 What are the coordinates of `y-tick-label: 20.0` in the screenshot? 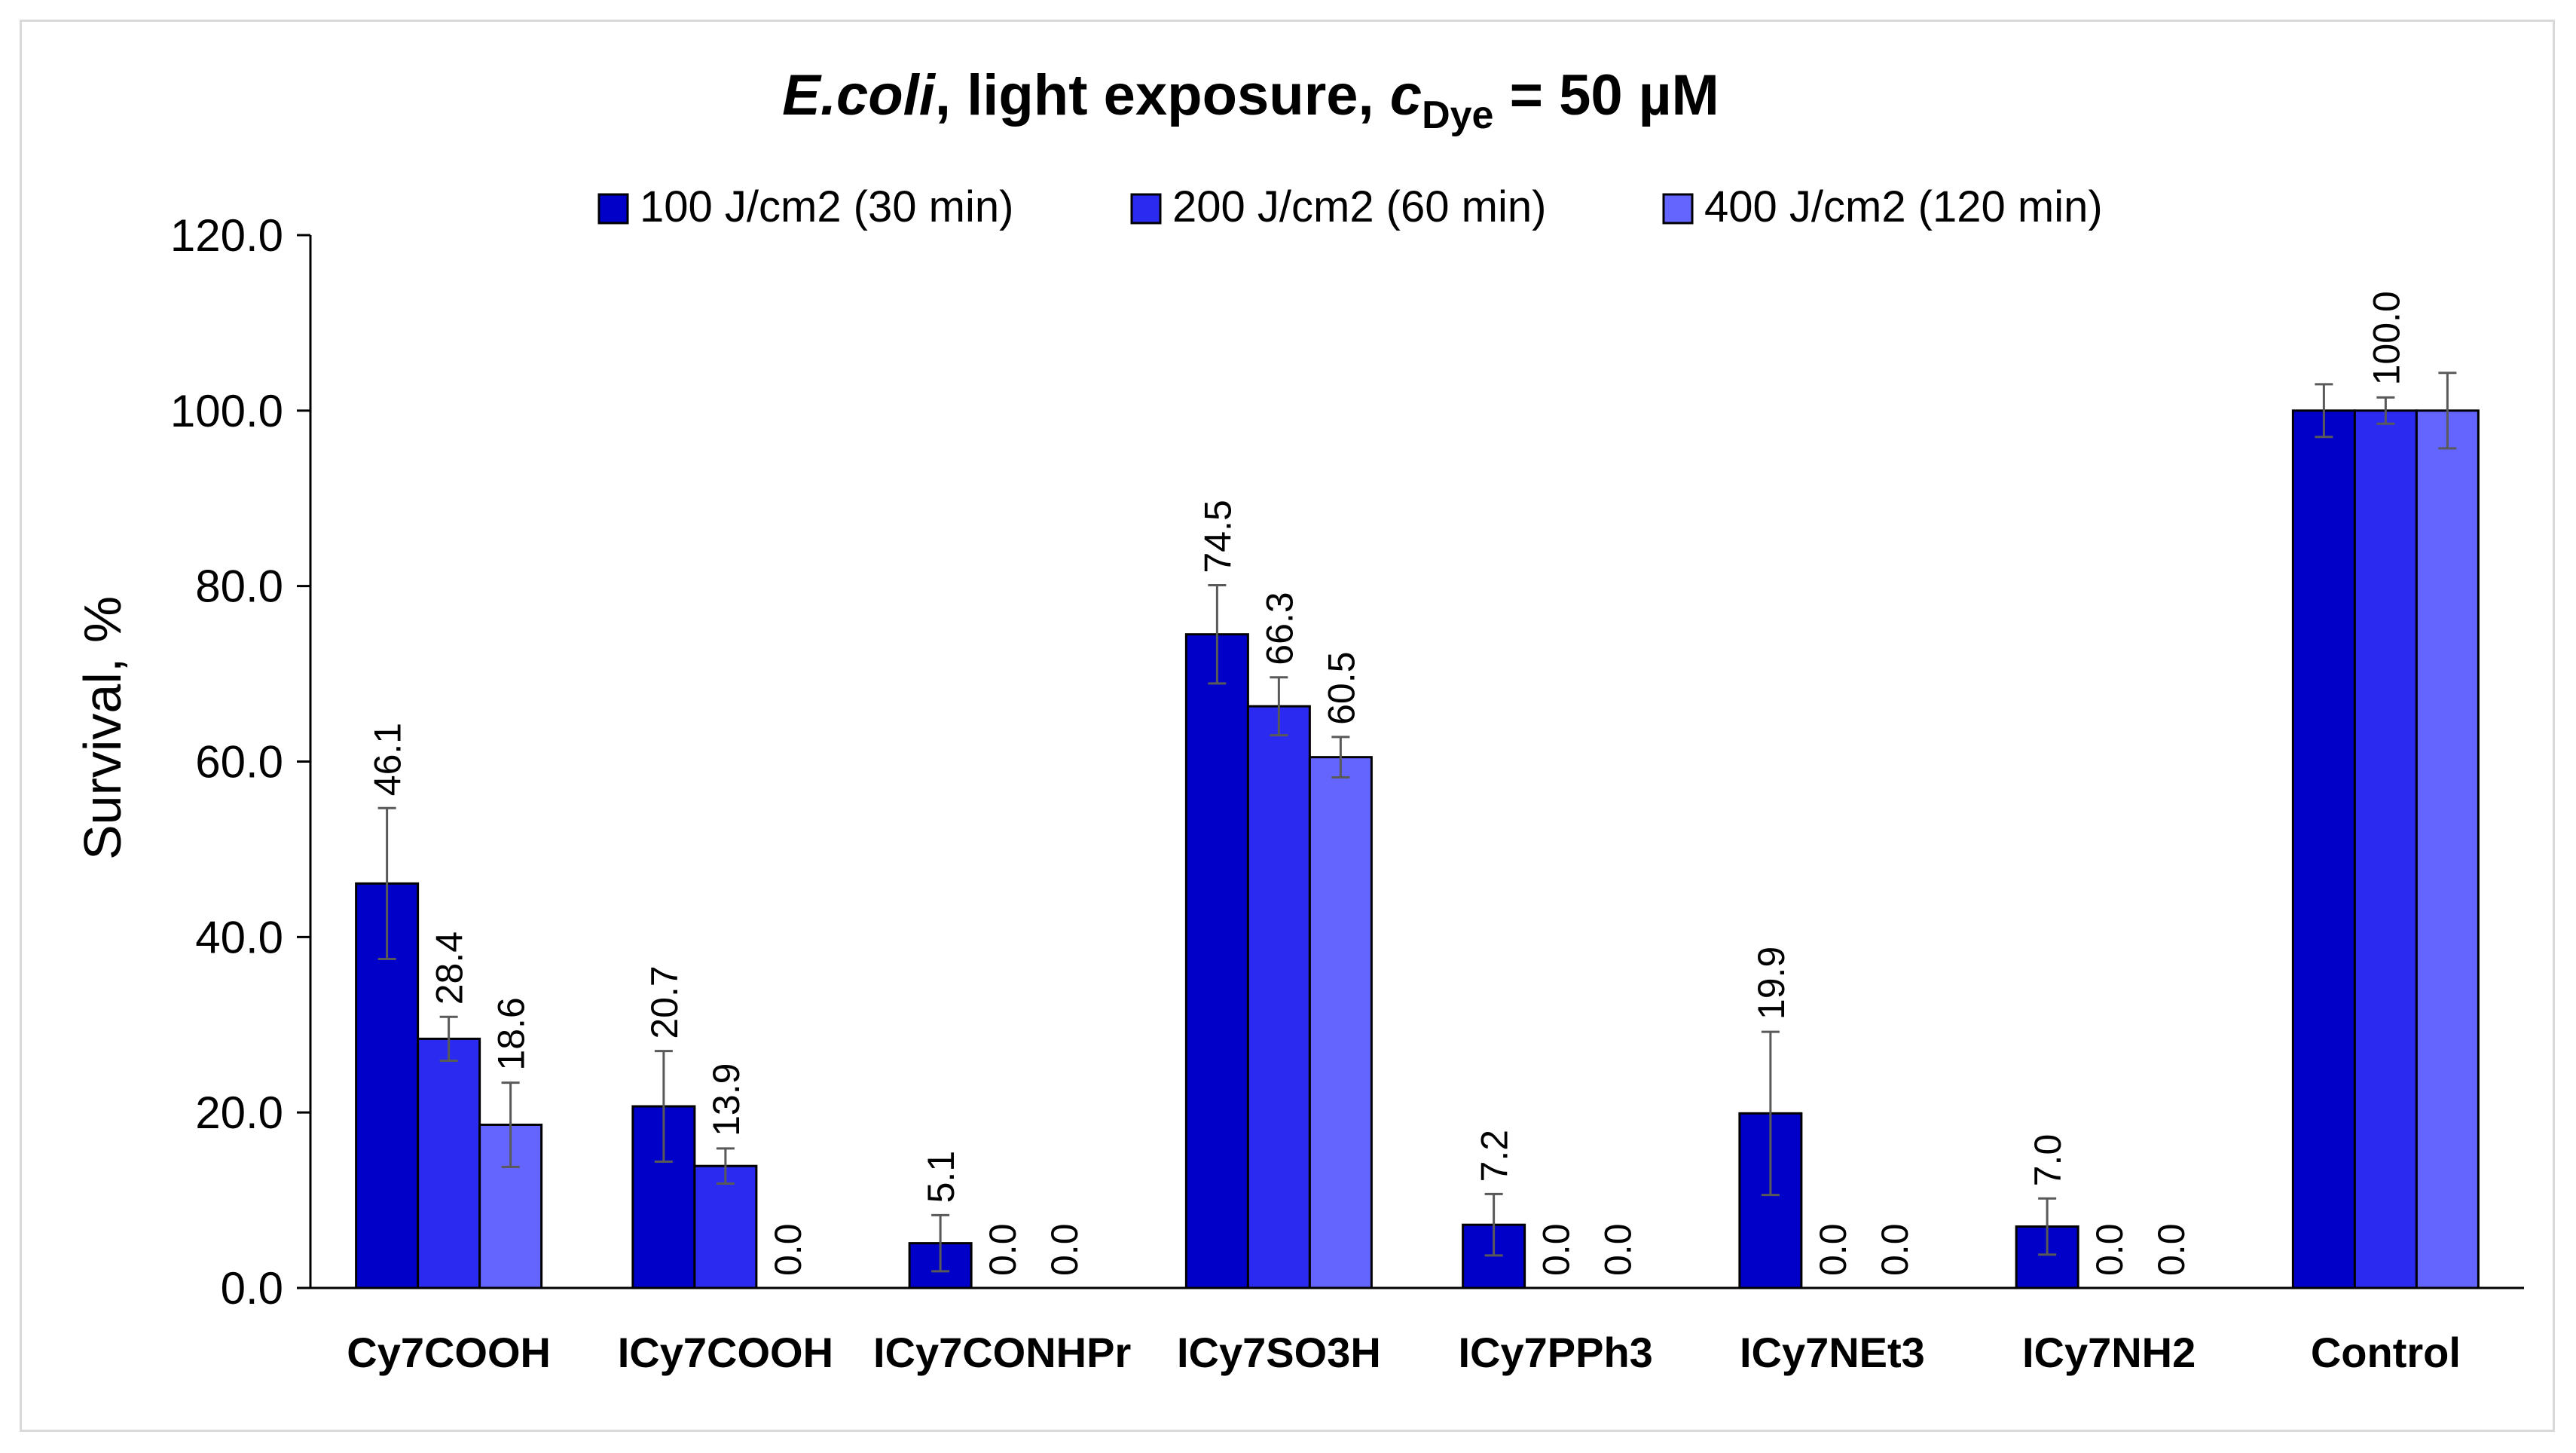 It's located at (239, 1112).